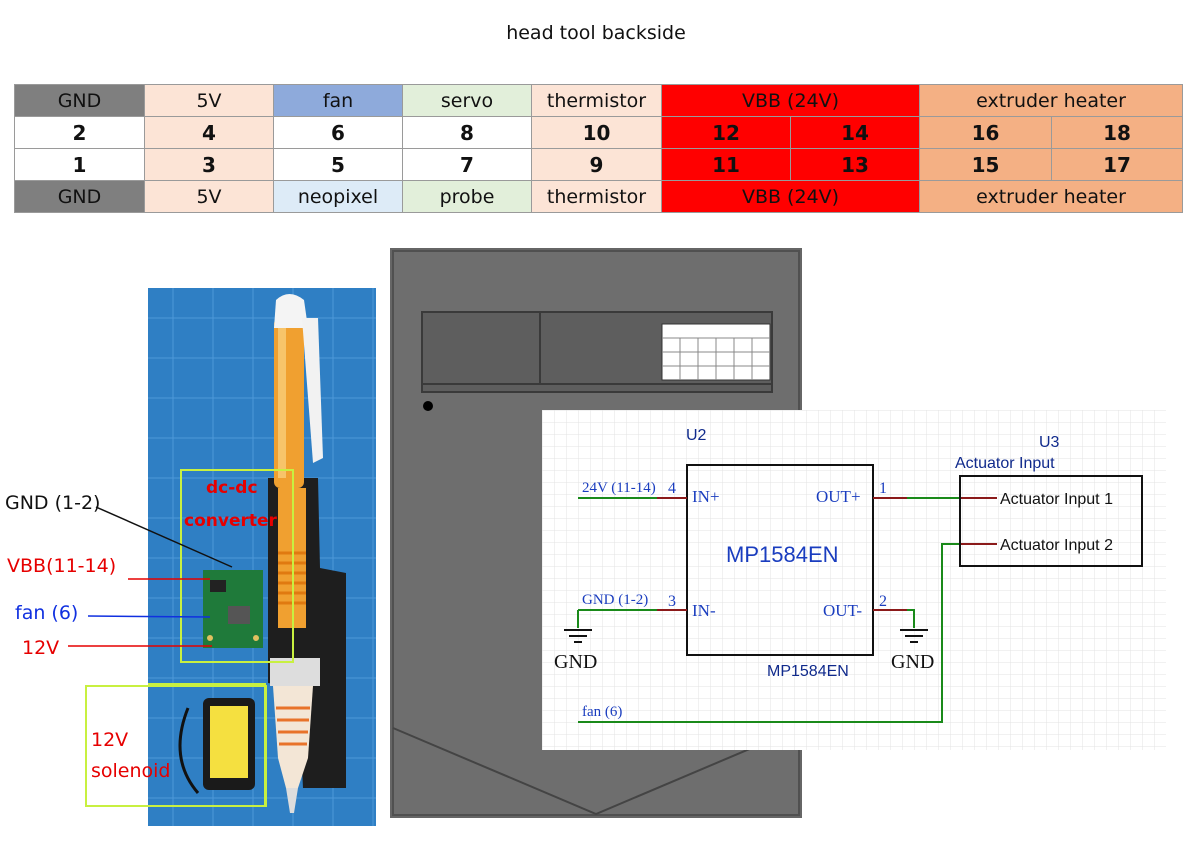 This screenshot has width=1192, height=842. I want to click on pin-table-cell: 13, so click(855, 164).